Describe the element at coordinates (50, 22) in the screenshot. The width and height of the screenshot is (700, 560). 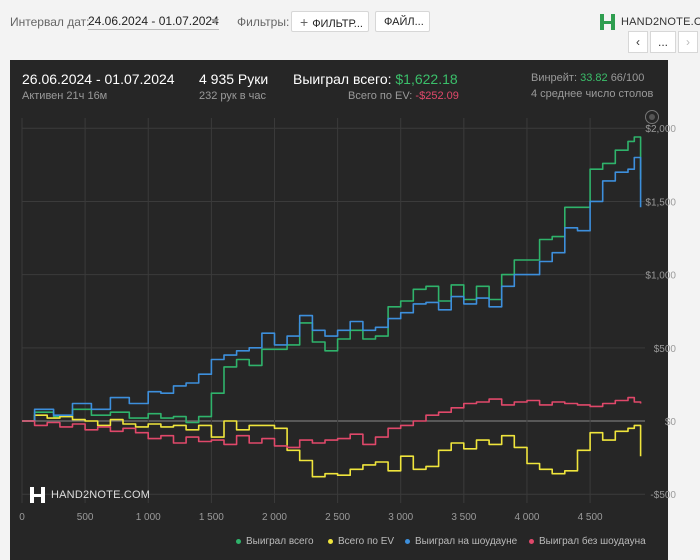
I see `interval-label: Интервал дат:` at that location.